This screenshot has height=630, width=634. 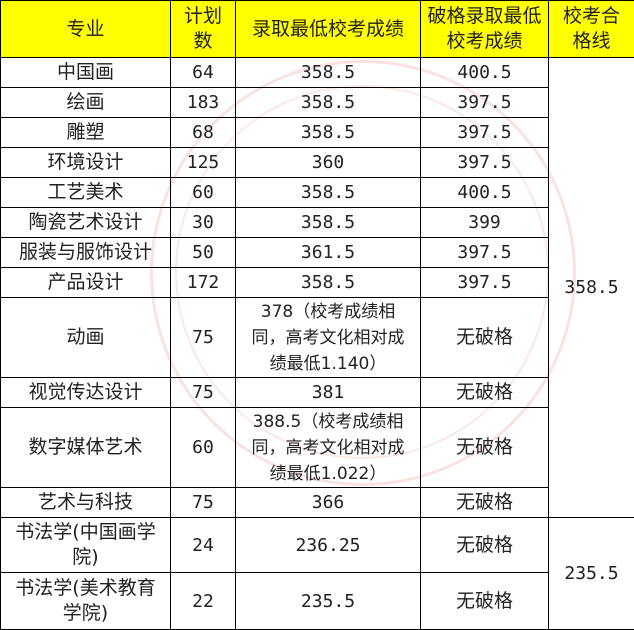 What do you see at coordinates (203, 253) in the screenshot?
I see `plan-cell: 50` at bounding box center [203, 253].